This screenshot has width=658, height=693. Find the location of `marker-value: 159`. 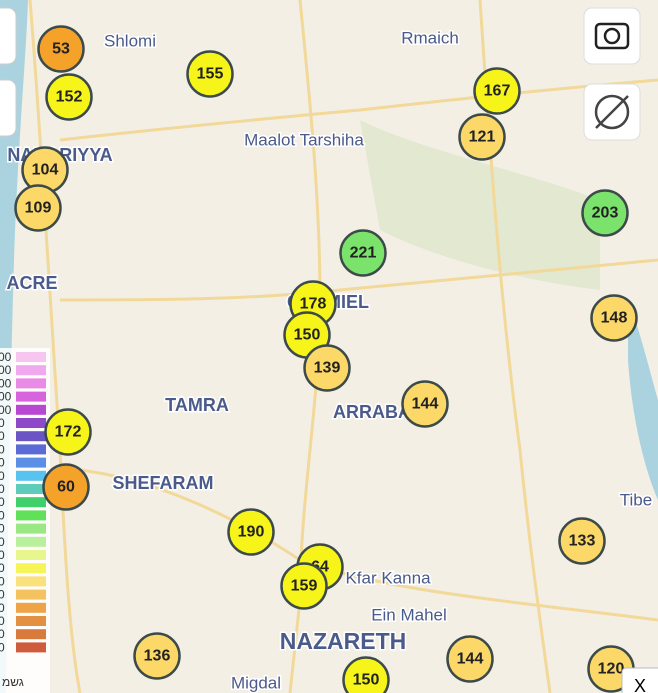

marker-value: 159 is located at coordinates (304, 586).